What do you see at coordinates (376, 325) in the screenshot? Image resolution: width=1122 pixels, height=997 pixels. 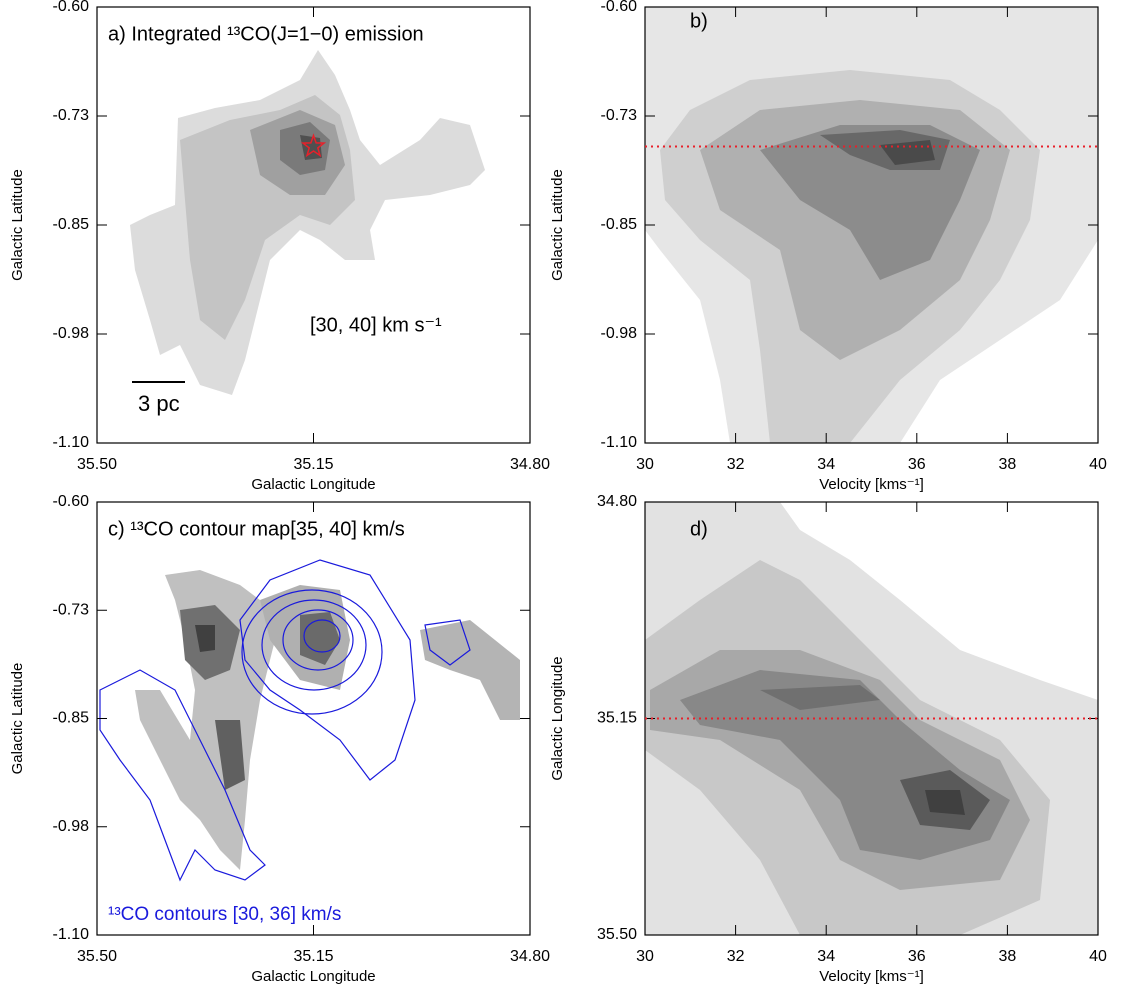 I see `annotation: [30, 40] km s⁻¹` at bounding box center [376, 325].